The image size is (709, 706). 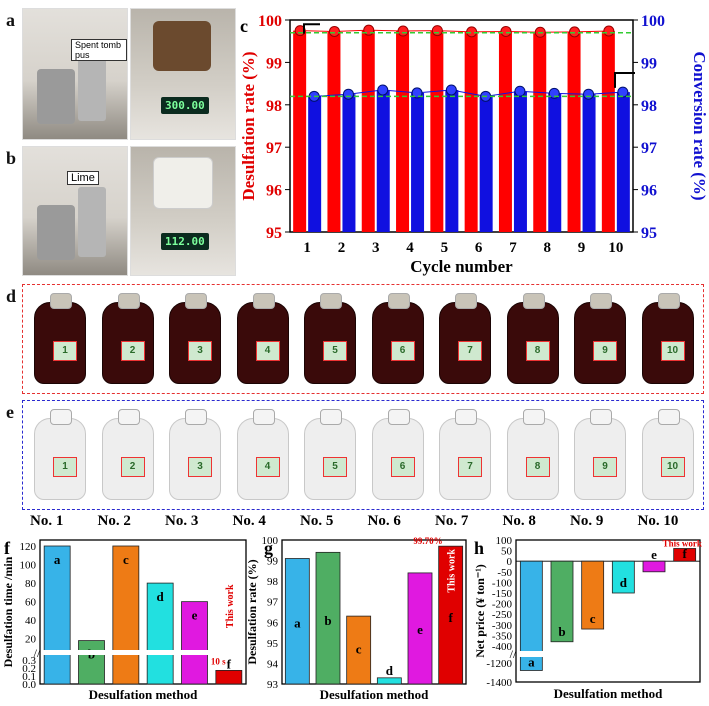 I want to click on panel-label-f: f, so click(x=7, y=548).